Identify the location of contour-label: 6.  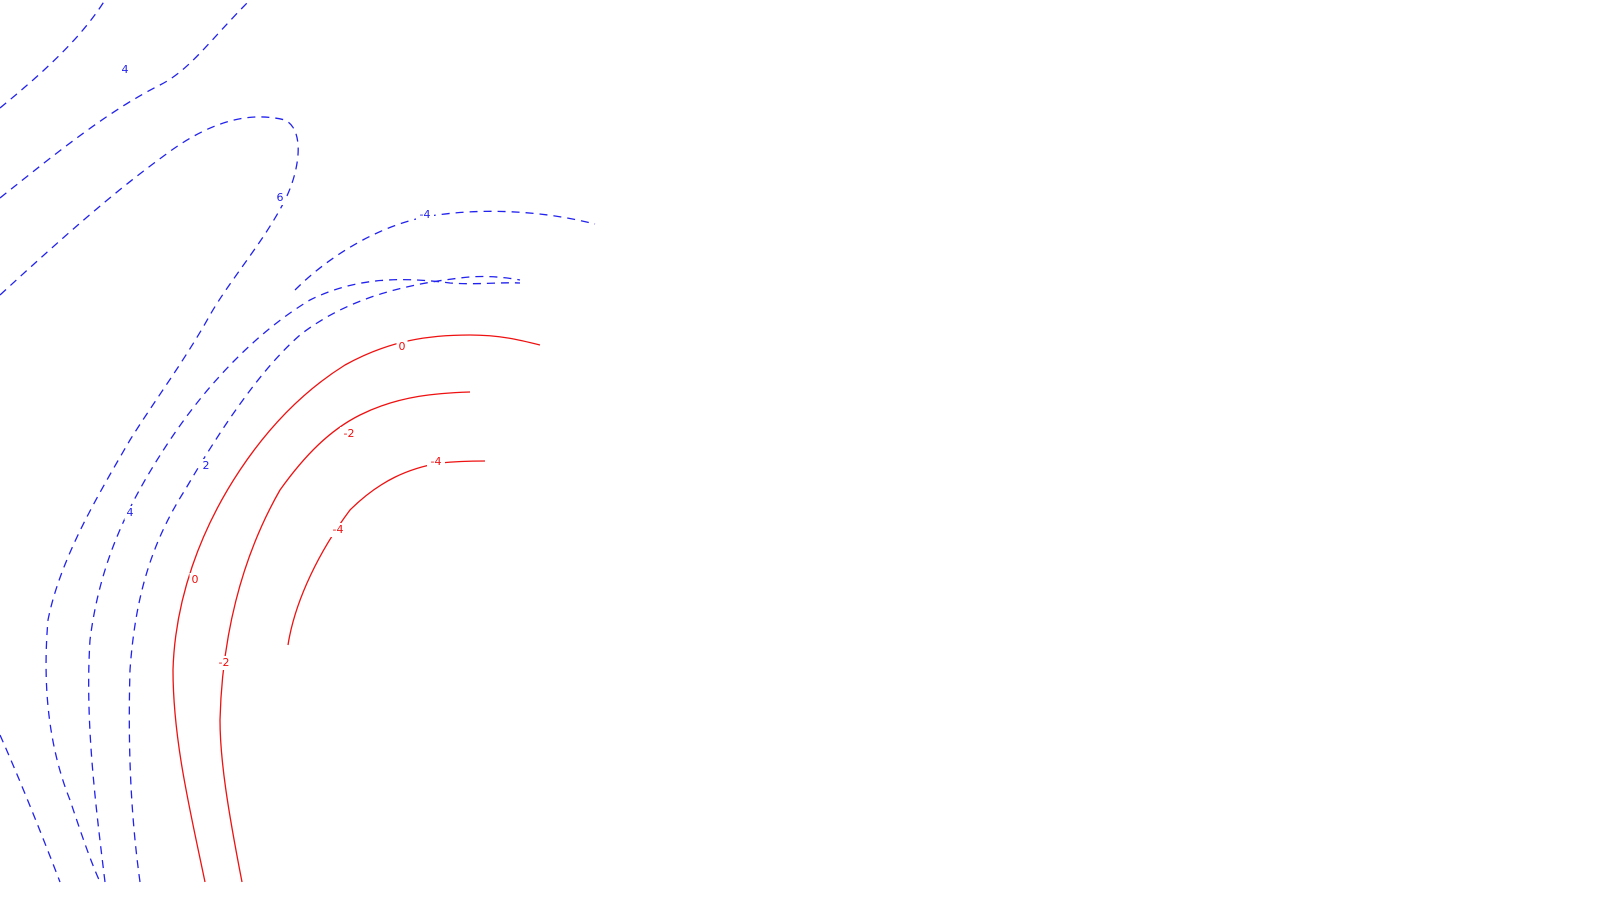
(280, 197).